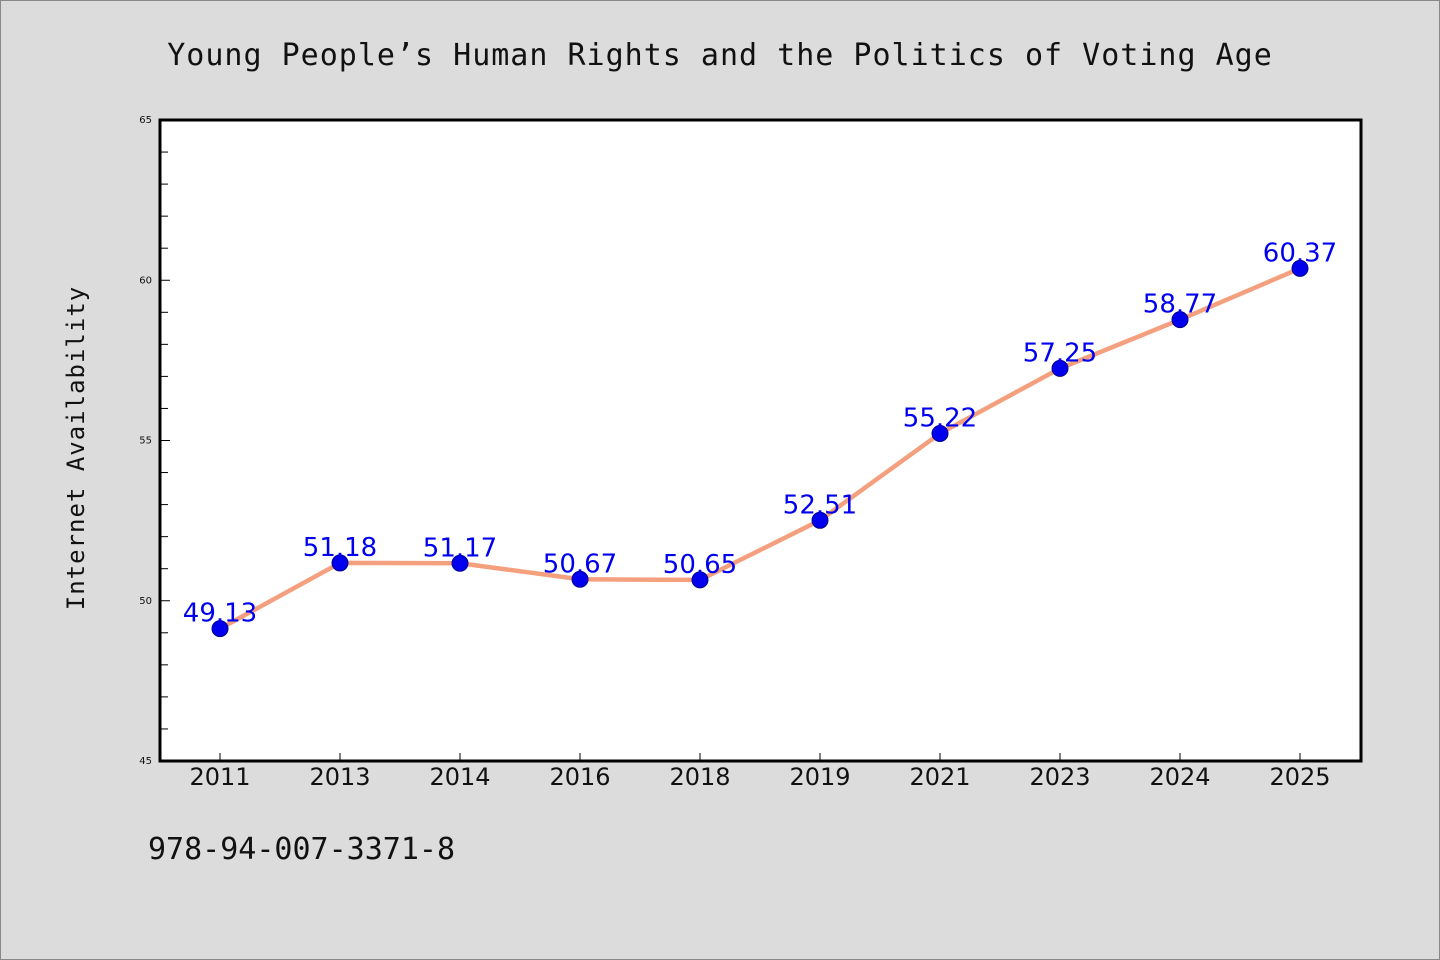  Describe the element at coordinates (1060, 353) in the screenshot. I see `data-label: 57.25` at that location.